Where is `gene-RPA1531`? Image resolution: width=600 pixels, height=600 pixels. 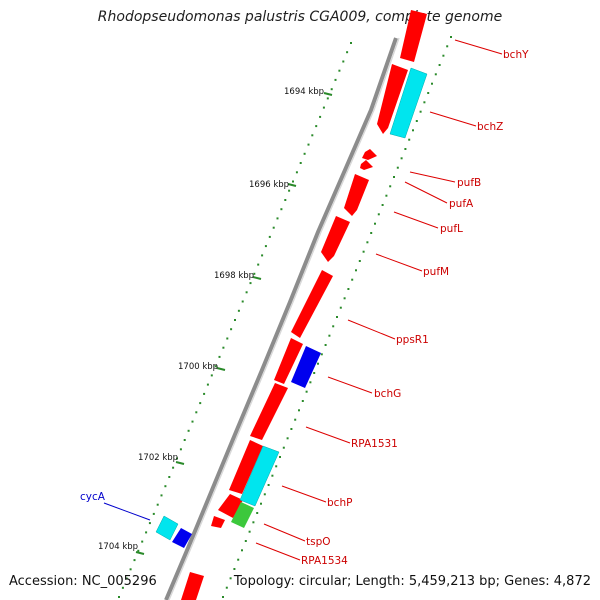 gene-RPA1531 is located at coordinates (269, 411).